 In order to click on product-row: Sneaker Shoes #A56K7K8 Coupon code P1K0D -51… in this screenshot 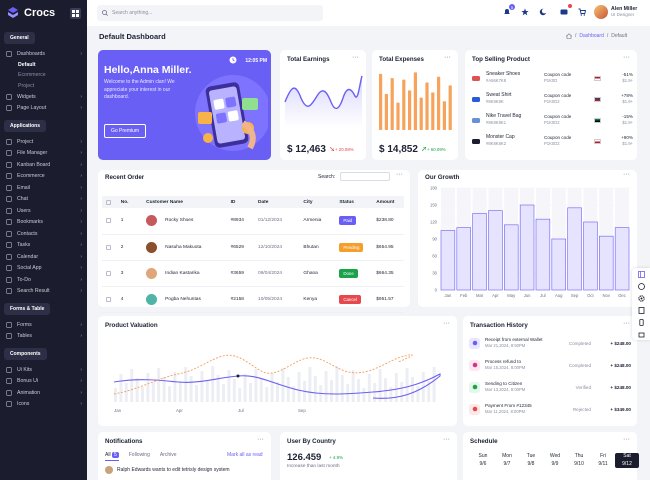, I will do `click(552, 78)`.